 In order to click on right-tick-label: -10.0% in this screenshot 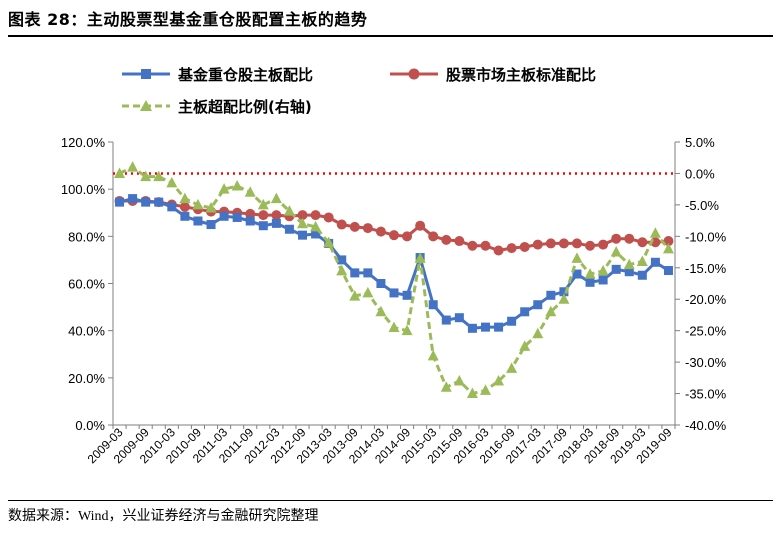, I will do `click(706, 236)`.